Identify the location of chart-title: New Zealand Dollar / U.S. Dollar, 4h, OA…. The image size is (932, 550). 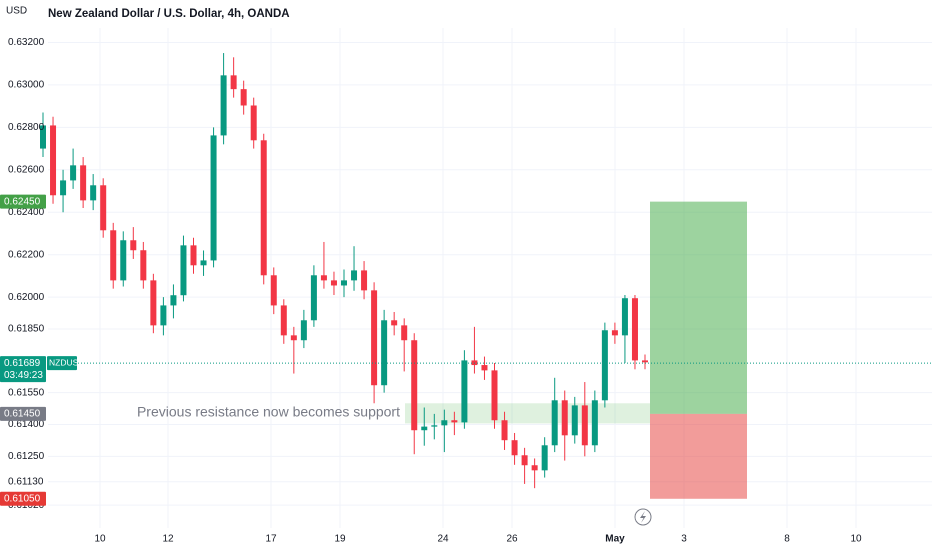
(169, 14).